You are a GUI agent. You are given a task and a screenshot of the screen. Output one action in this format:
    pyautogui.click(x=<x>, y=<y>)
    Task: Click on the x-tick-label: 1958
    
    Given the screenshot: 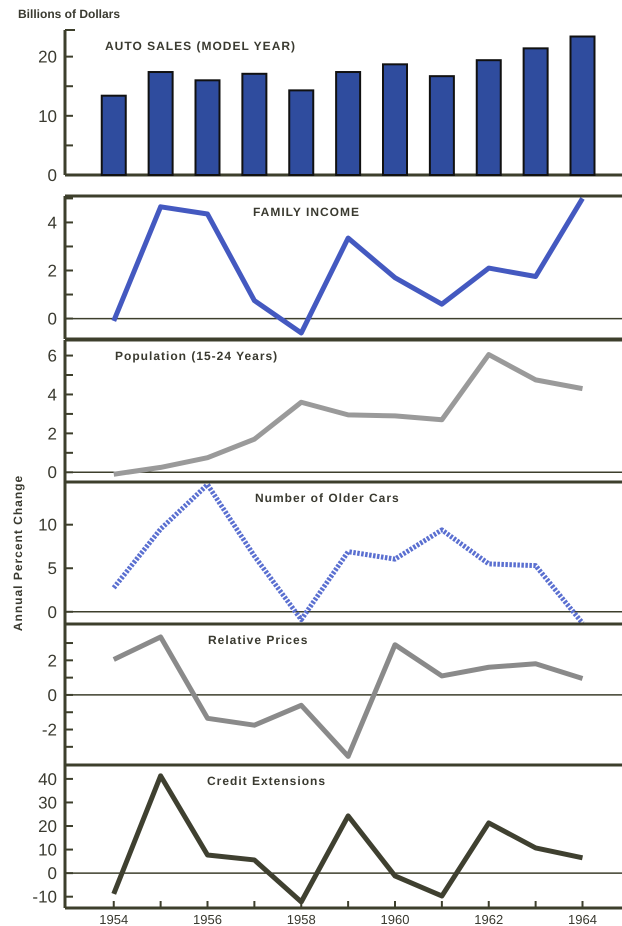 What is the action you would take?
    pyautogui.click(x=301, y=919)
    